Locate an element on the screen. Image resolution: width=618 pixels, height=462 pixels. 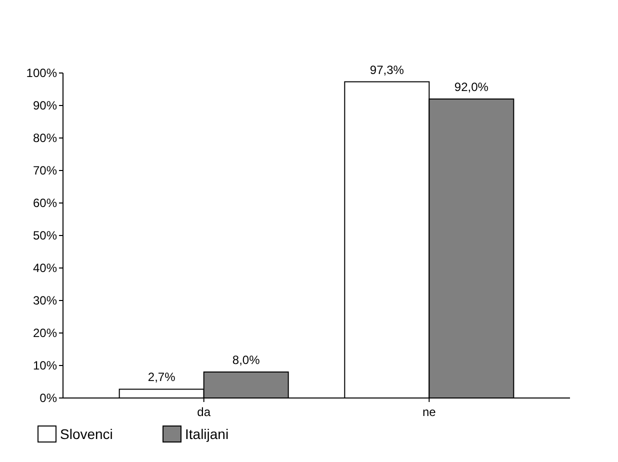
data-label: 92,0% is located at coordinates (471, 87).